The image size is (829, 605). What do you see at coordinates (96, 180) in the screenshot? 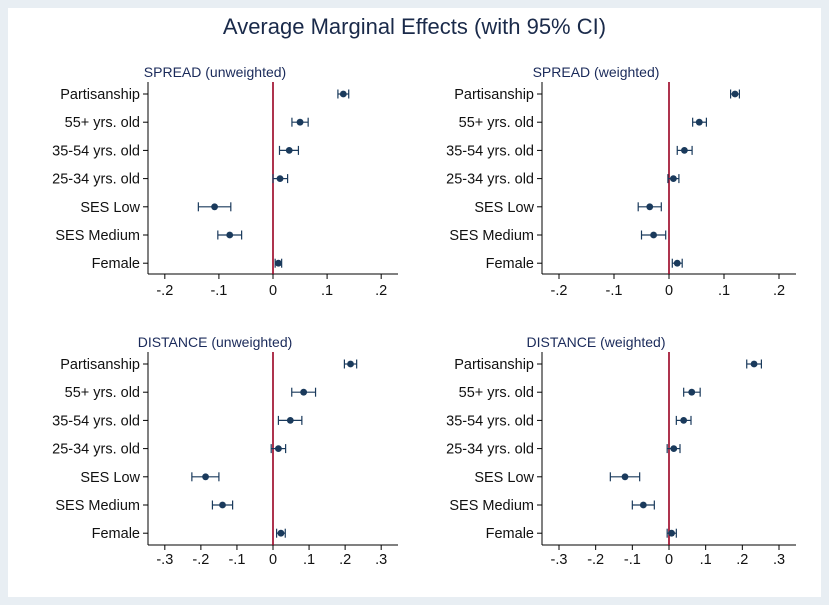
I see `panel1-y-label: 25-34 yrs. old` at bounding box center [96, 180].